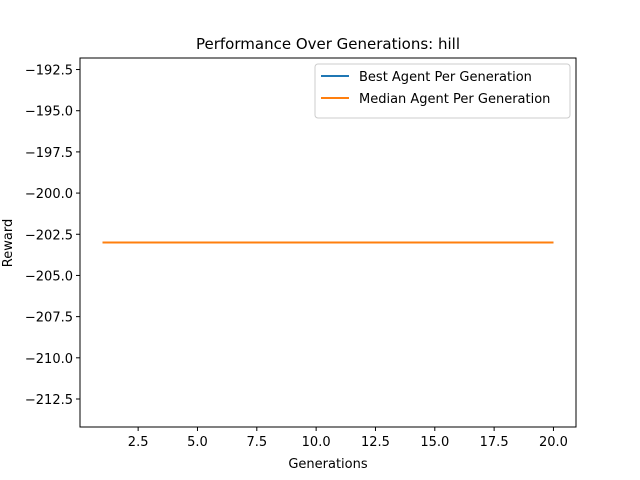  Describe the element at coordinates (49, 71) in the screenshot. I see `y-tick-label: −192.5` at that location.